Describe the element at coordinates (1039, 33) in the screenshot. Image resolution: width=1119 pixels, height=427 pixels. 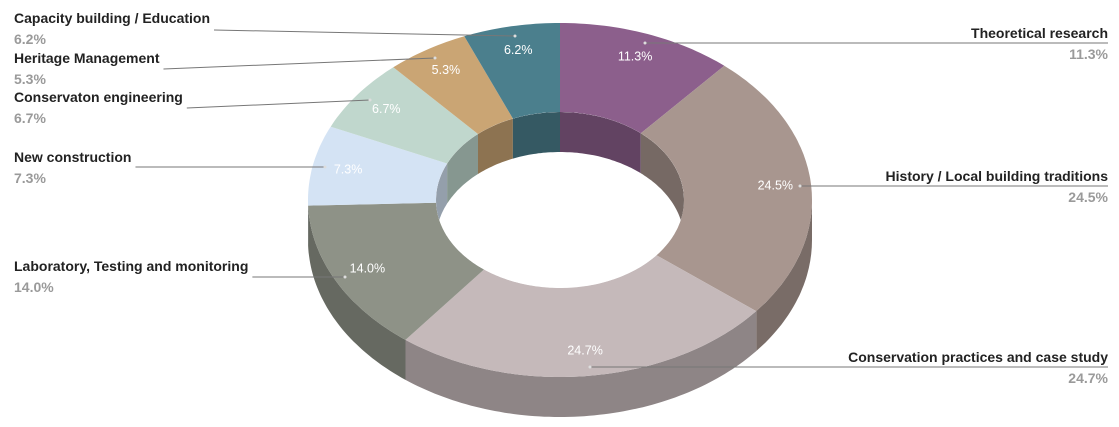
I see `category-label: Theoretical research` at that location.